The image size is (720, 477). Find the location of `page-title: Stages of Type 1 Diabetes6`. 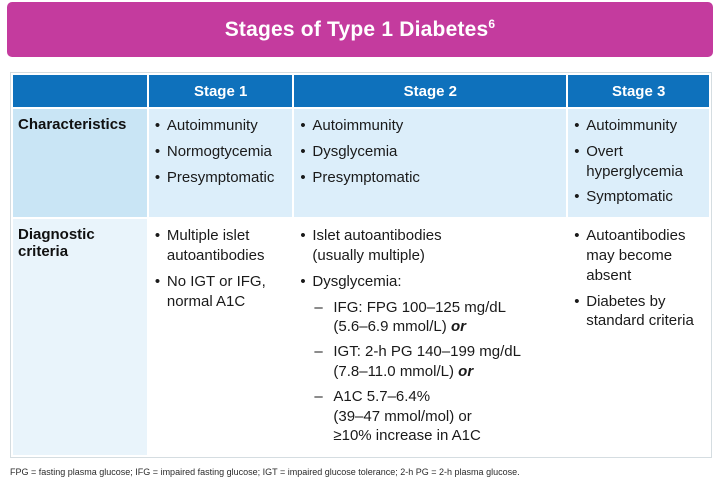

page-title: Stages of Type 1 Diabetes6 is located at coordinates (360, 30).